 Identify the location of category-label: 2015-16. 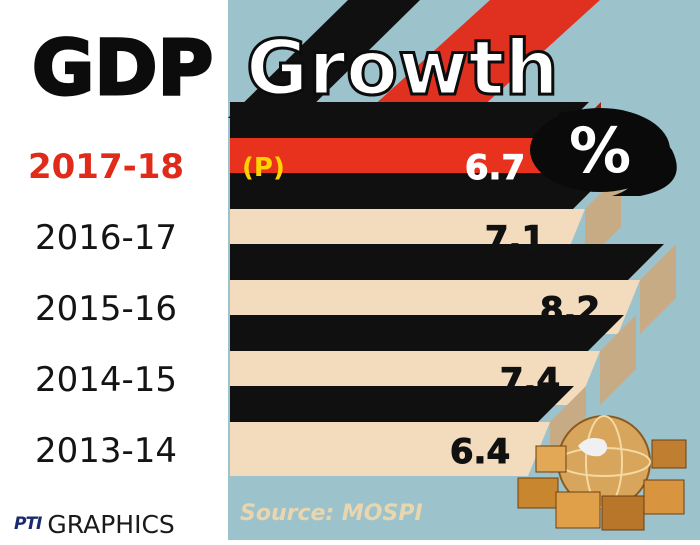
(106, 309).